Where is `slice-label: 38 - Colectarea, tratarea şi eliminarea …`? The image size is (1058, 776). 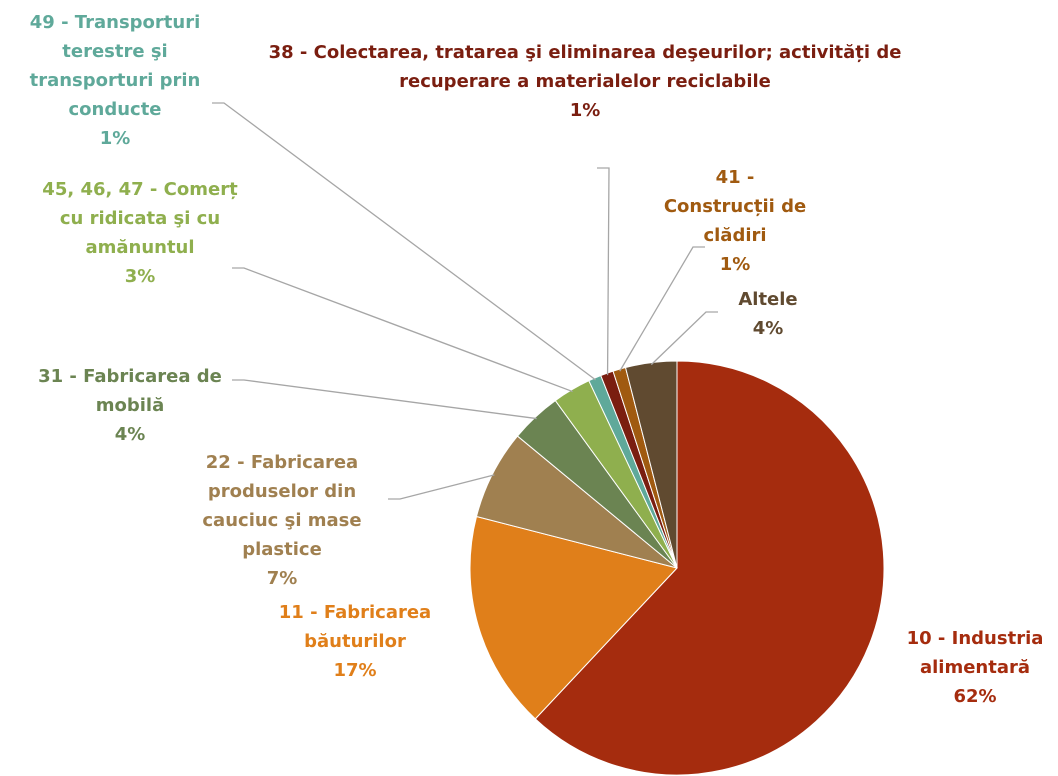 slice-label: 38 - Colectarea, tratarea şi eliminarea … is located at coordinates (585, 81).